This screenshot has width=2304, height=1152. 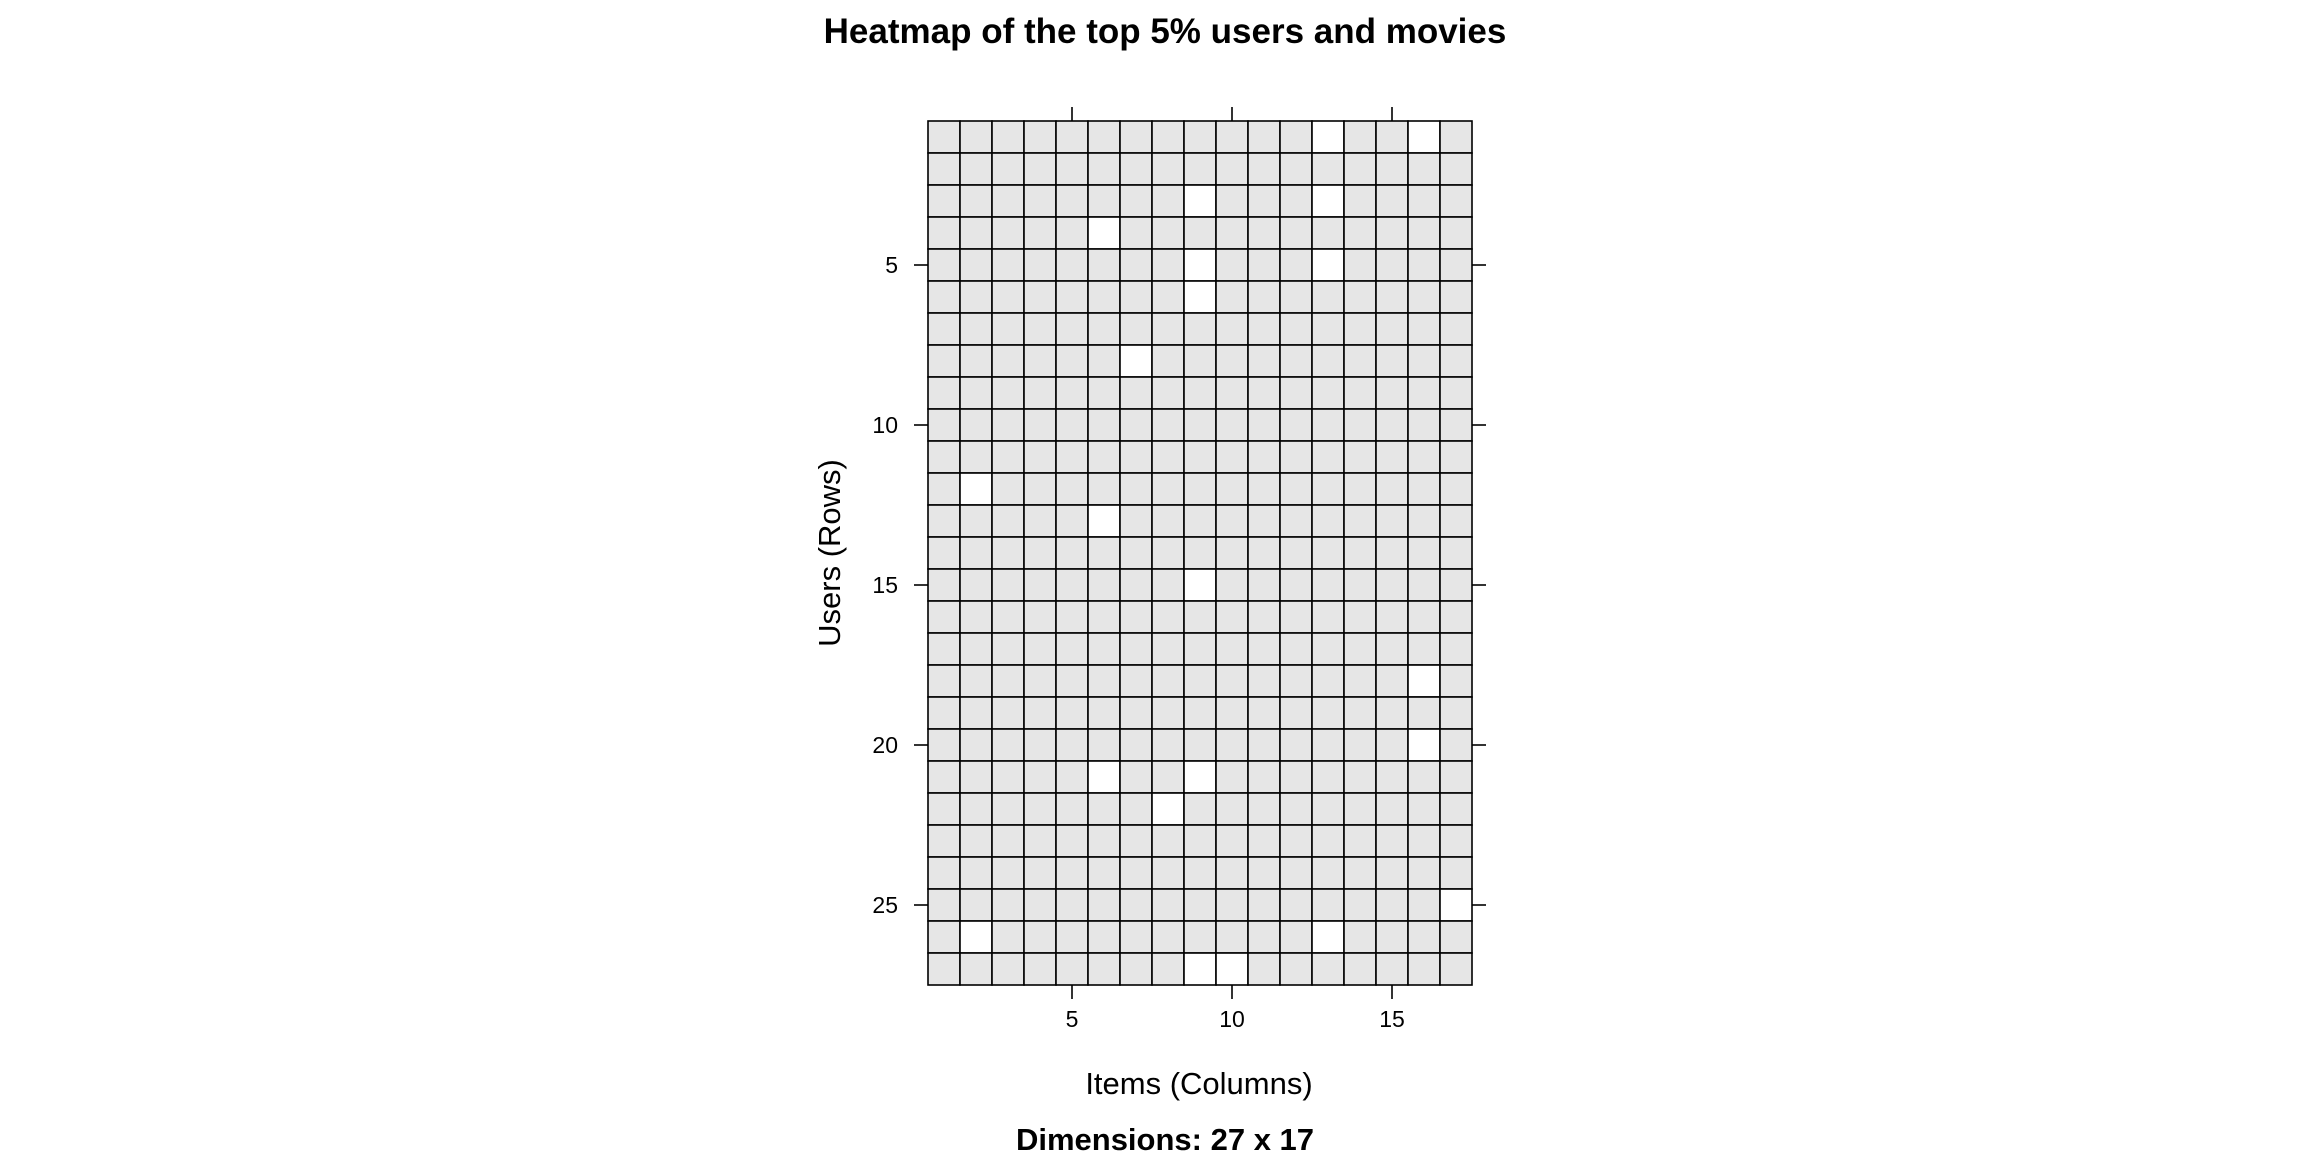 I want to click on y-tick-label: 15, so click(x=885, y=585).